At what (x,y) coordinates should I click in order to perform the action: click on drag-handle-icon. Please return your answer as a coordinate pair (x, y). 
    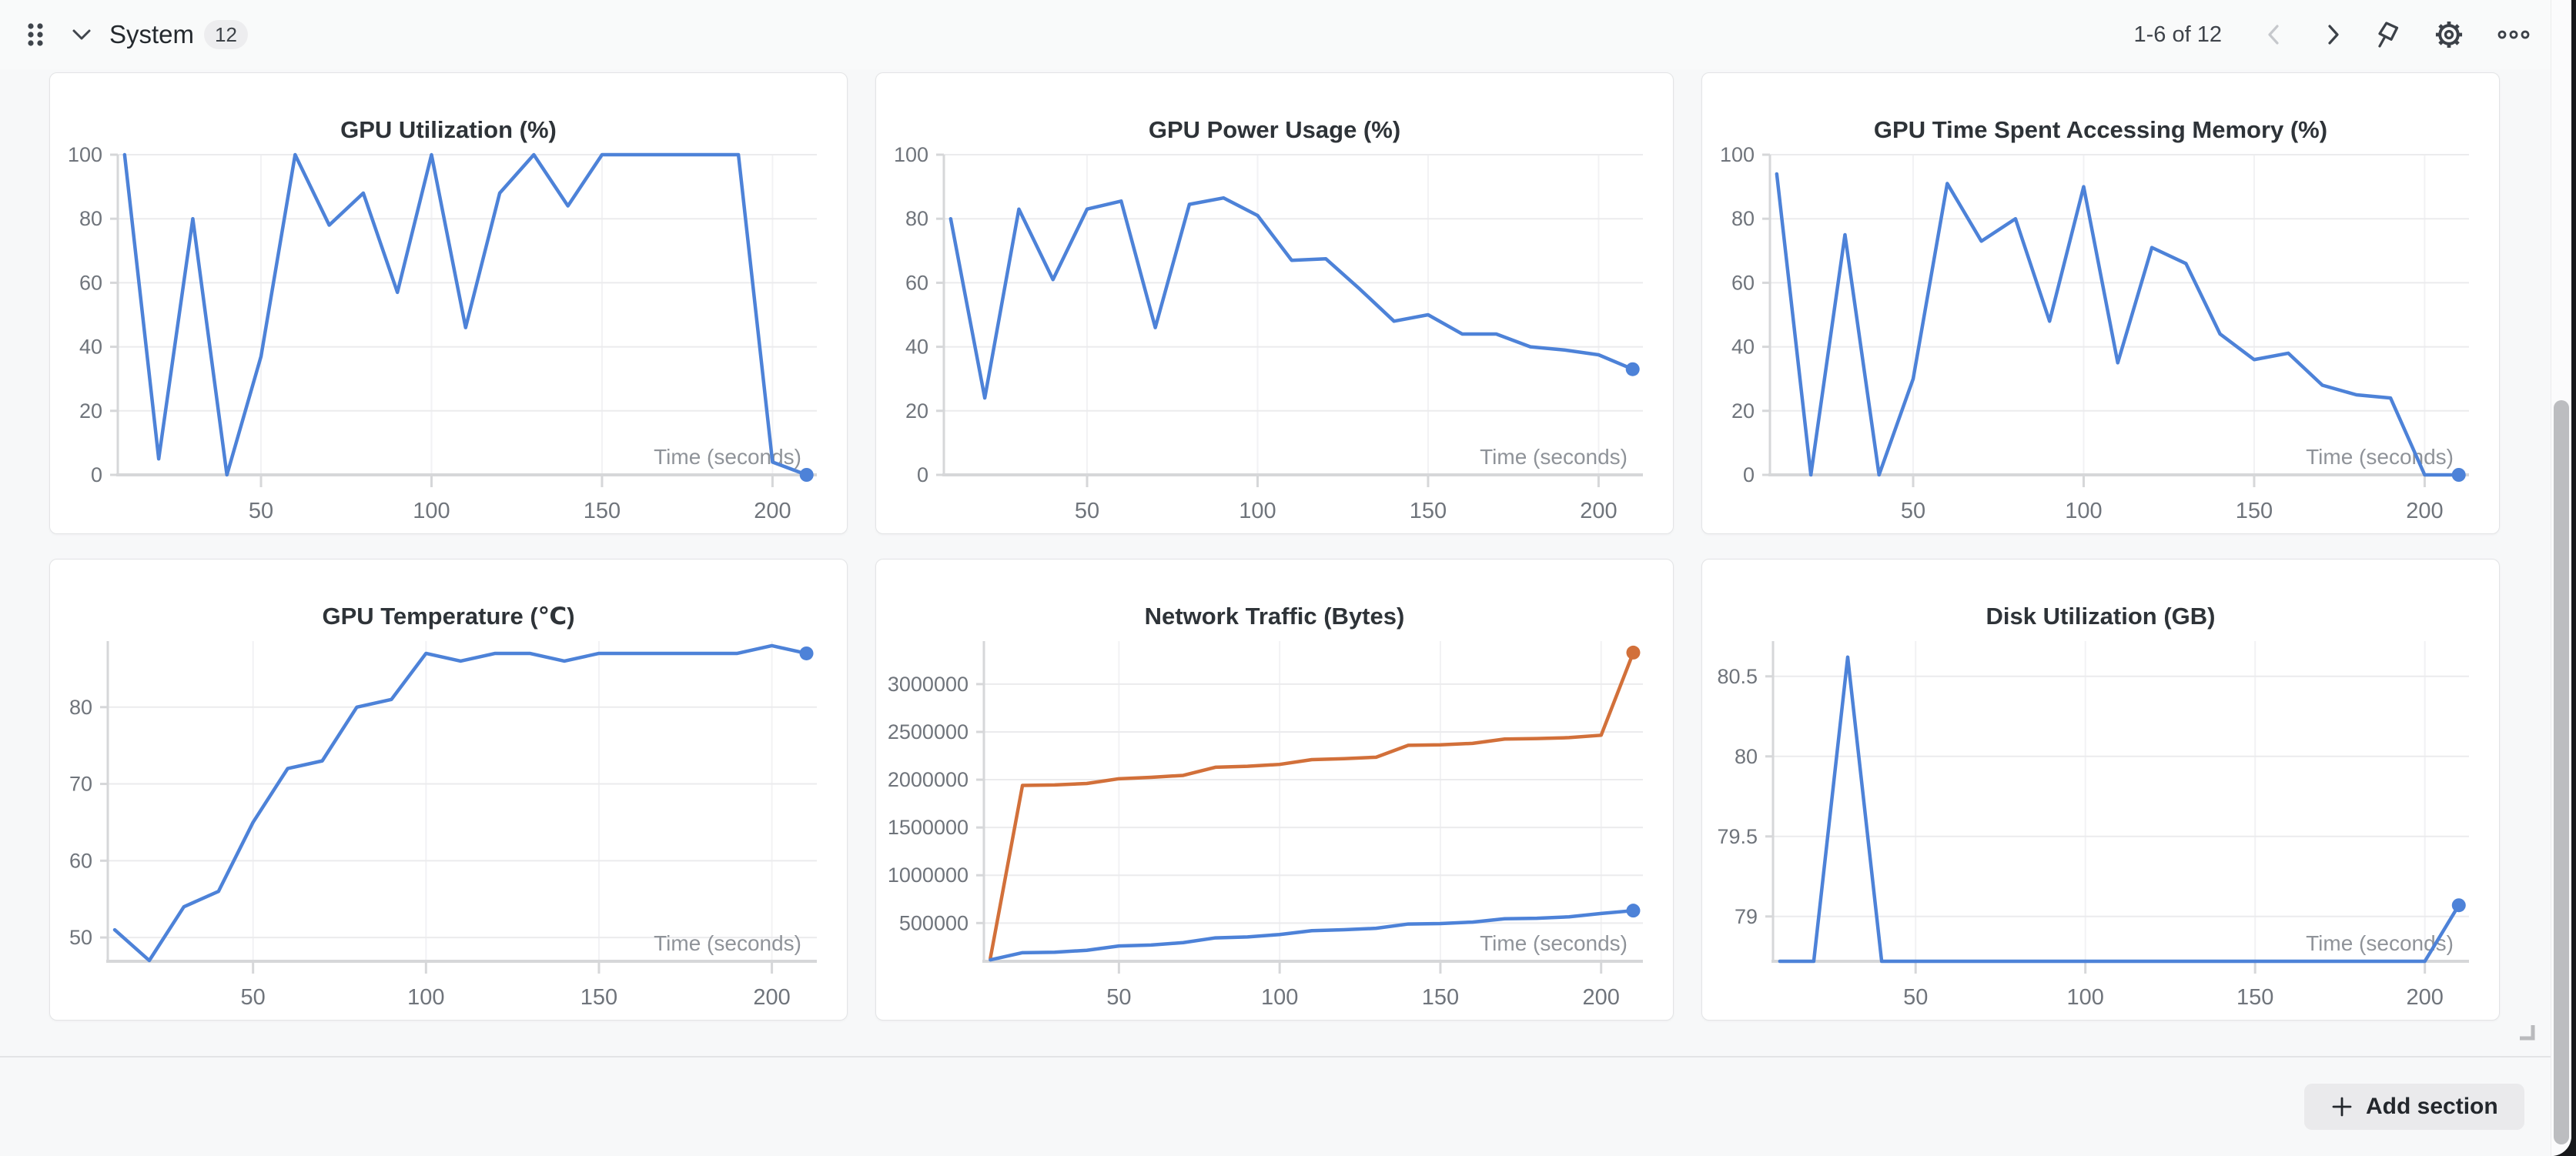
    Looking at the image, I should click on (36, 34).